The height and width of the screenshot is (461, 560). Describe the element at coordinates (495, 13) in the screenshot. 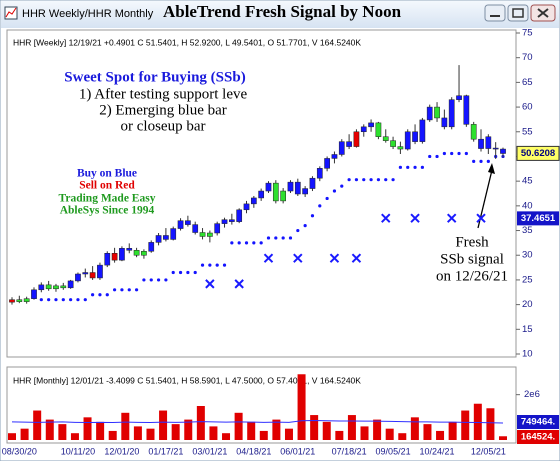

I see `minimize-button` at that location.